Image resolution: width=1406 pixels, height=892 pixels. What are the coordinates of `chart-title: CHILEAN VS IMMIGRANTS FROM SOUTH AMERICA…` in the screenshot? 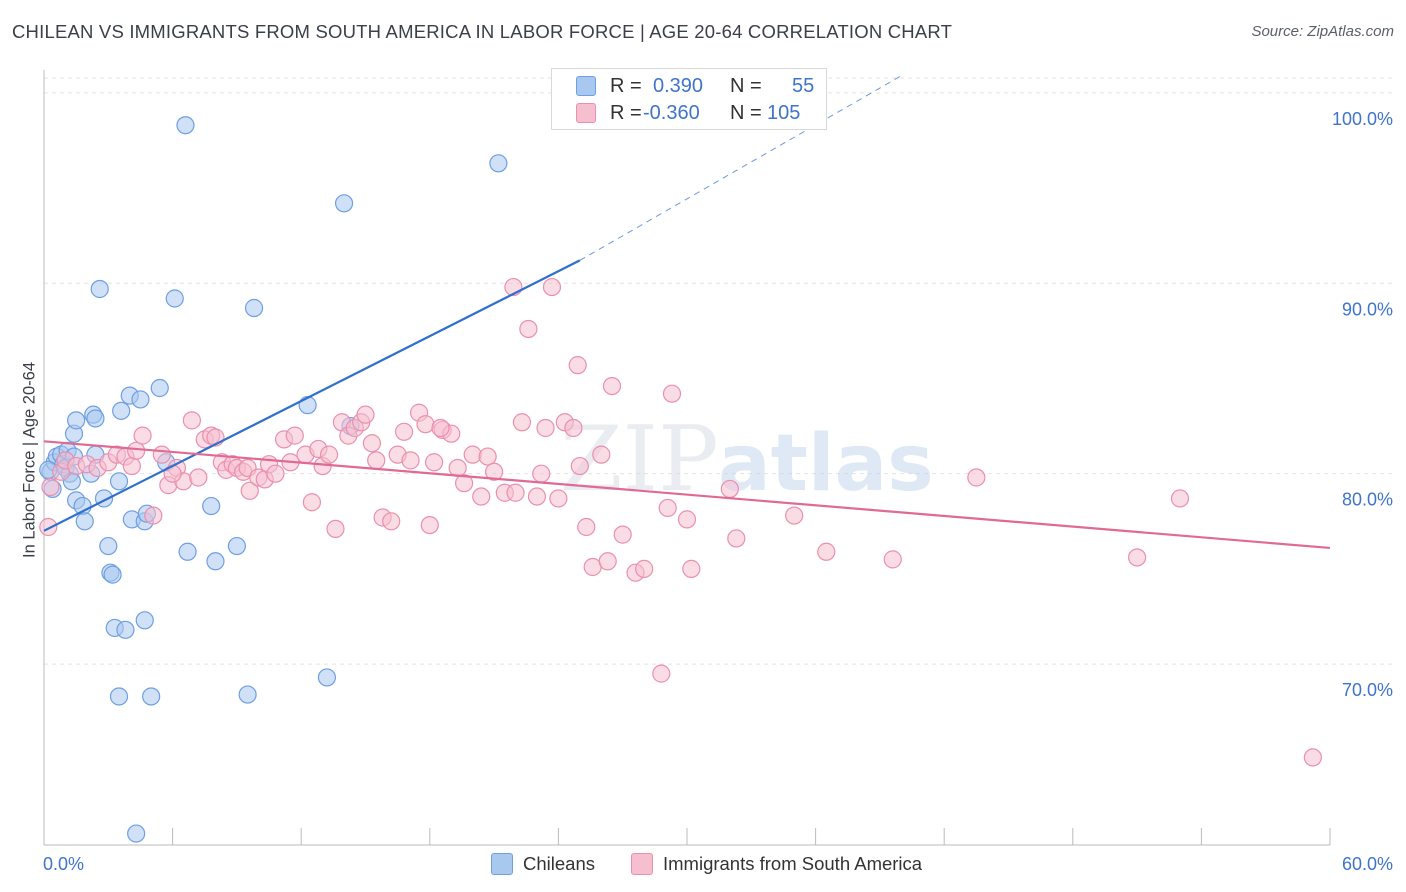 It's located at (482, 31).